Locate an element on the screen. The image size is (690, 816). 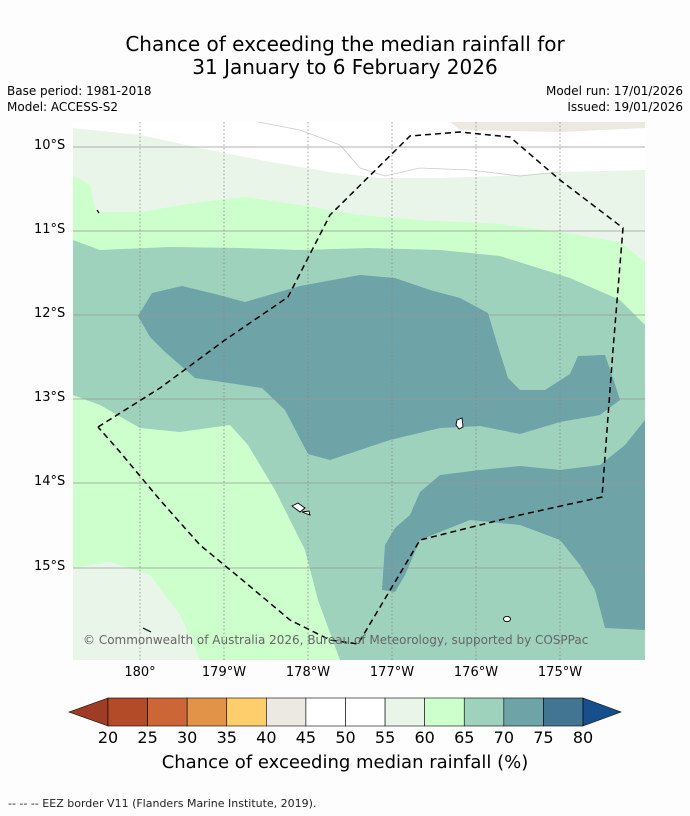
colorbar-title: Chance of exceeding median rainfall (%) is located at coordinates (345, 762).